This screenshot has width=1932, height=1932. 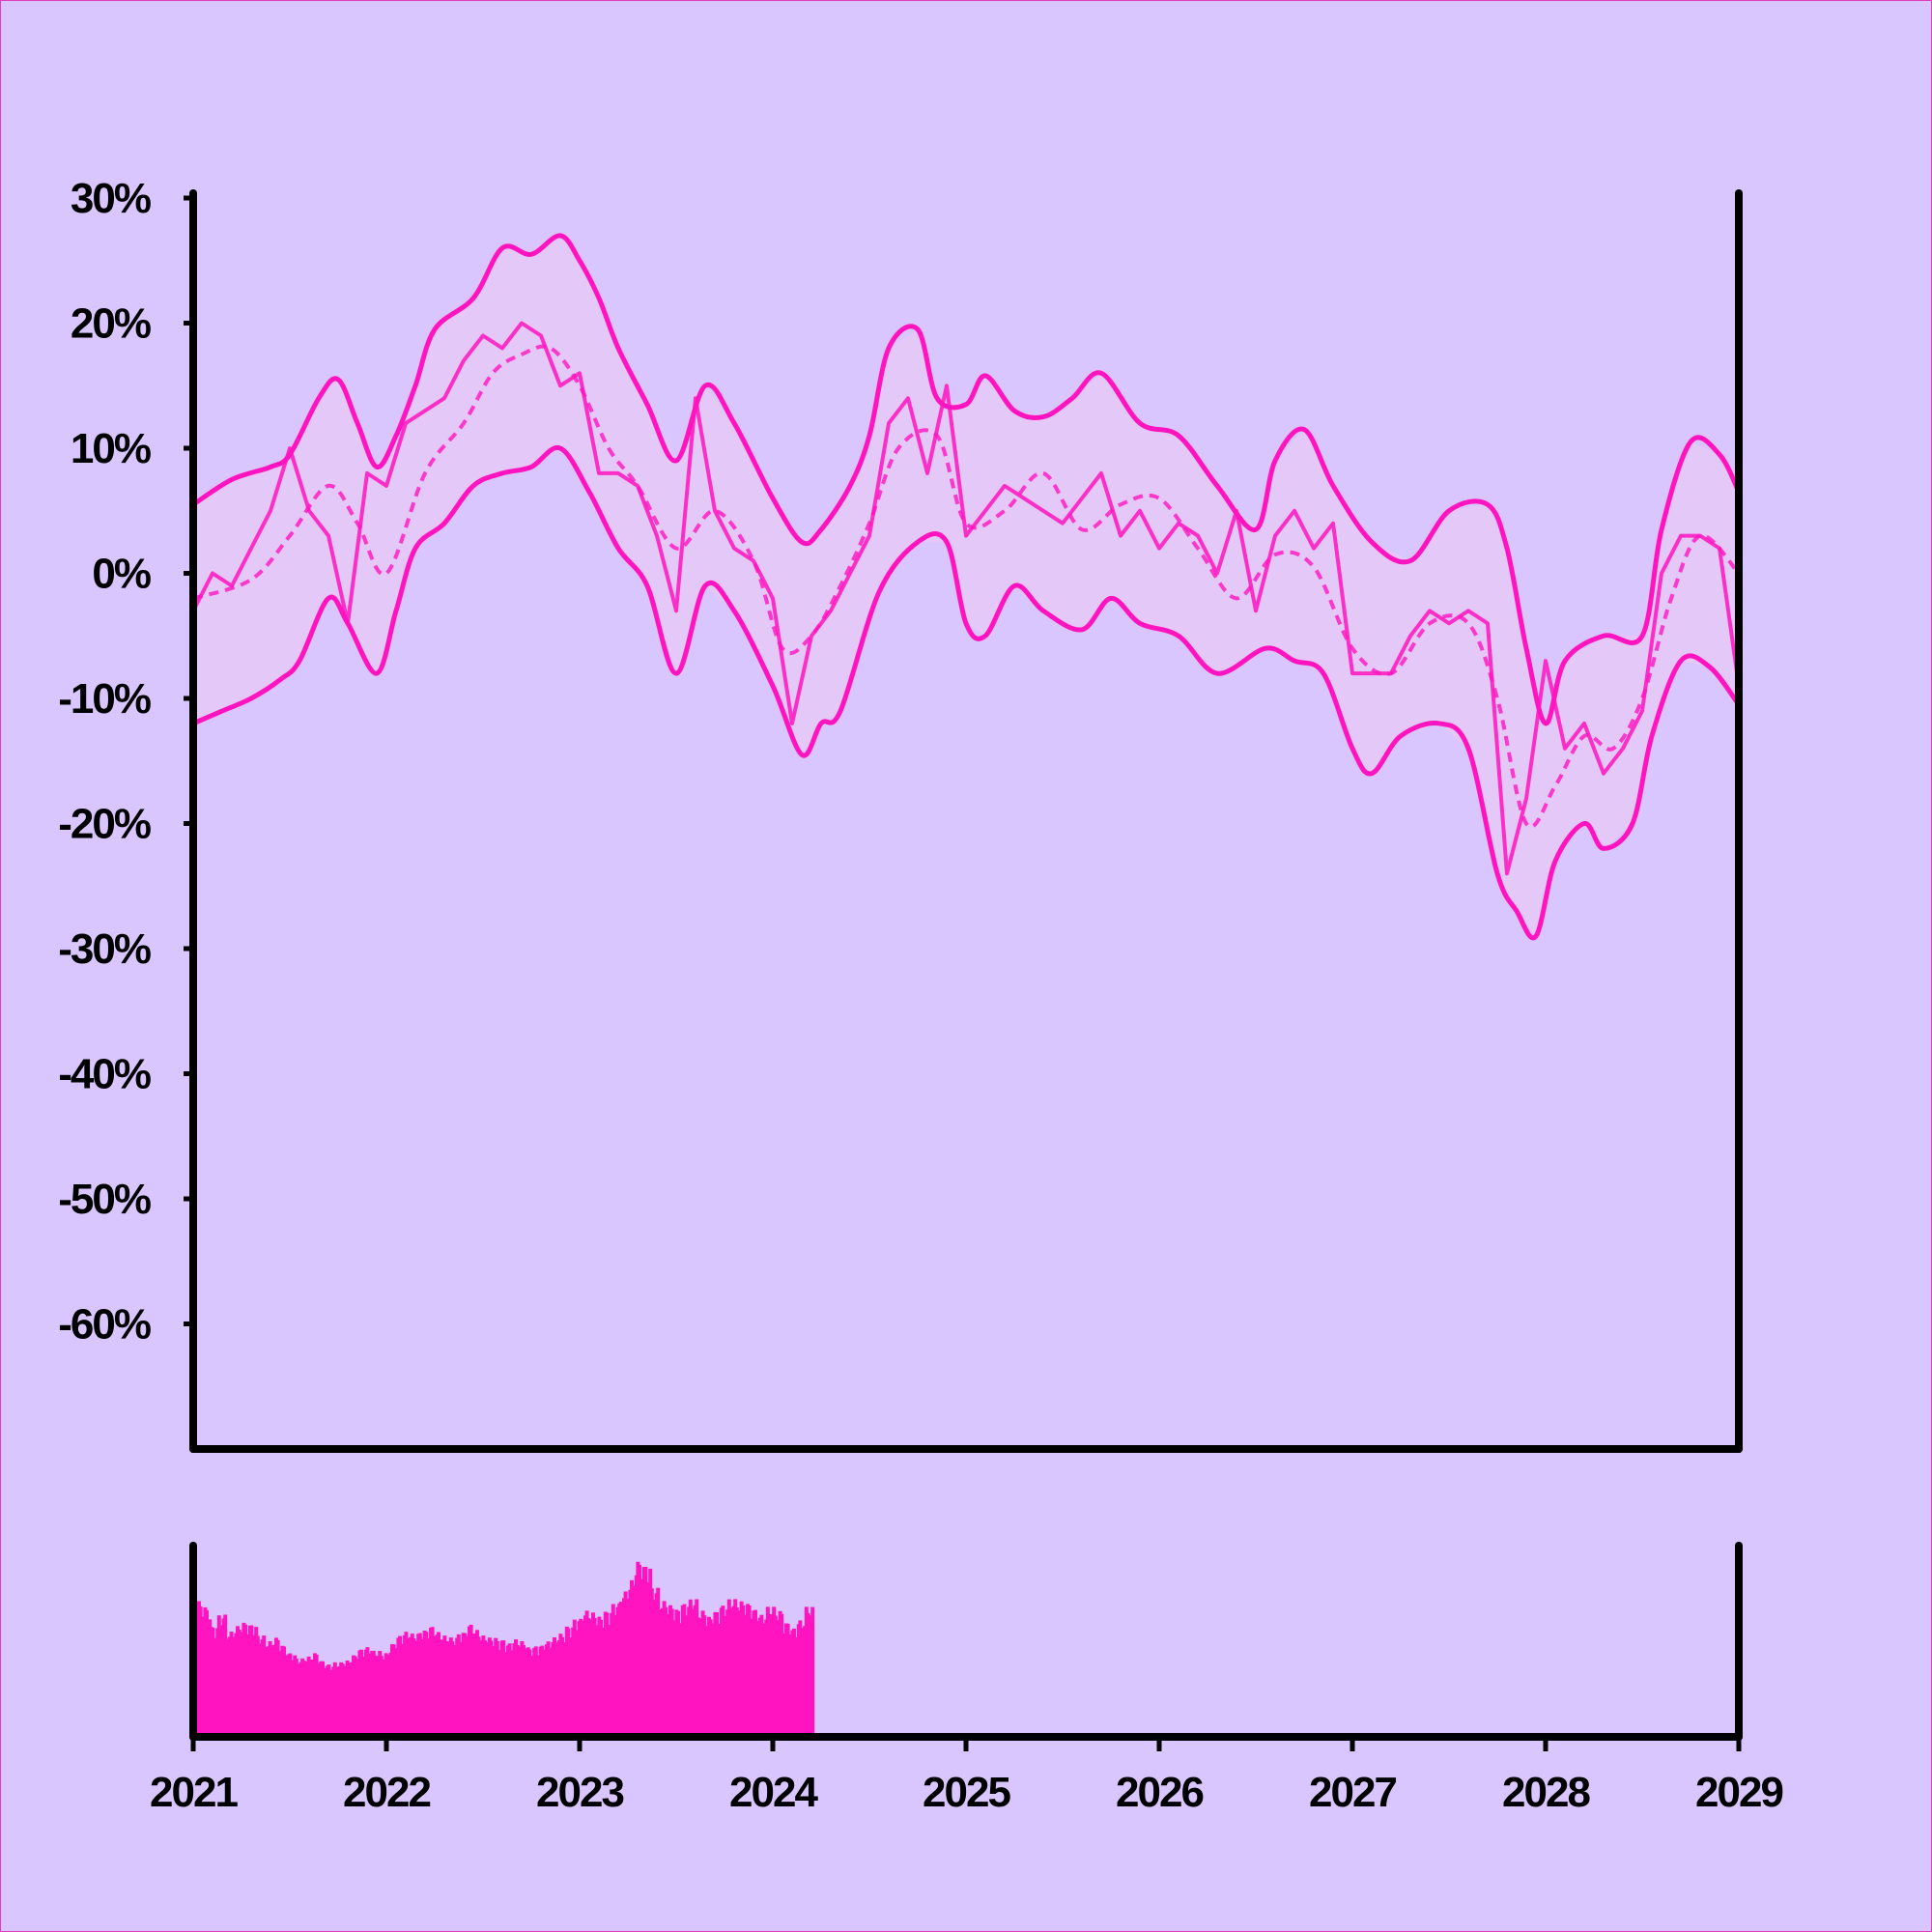 What do you see at coordinates (773, 1792) in the screenshot?
I see `x-tick-label: 2024` at bounding box center [773, 1792].